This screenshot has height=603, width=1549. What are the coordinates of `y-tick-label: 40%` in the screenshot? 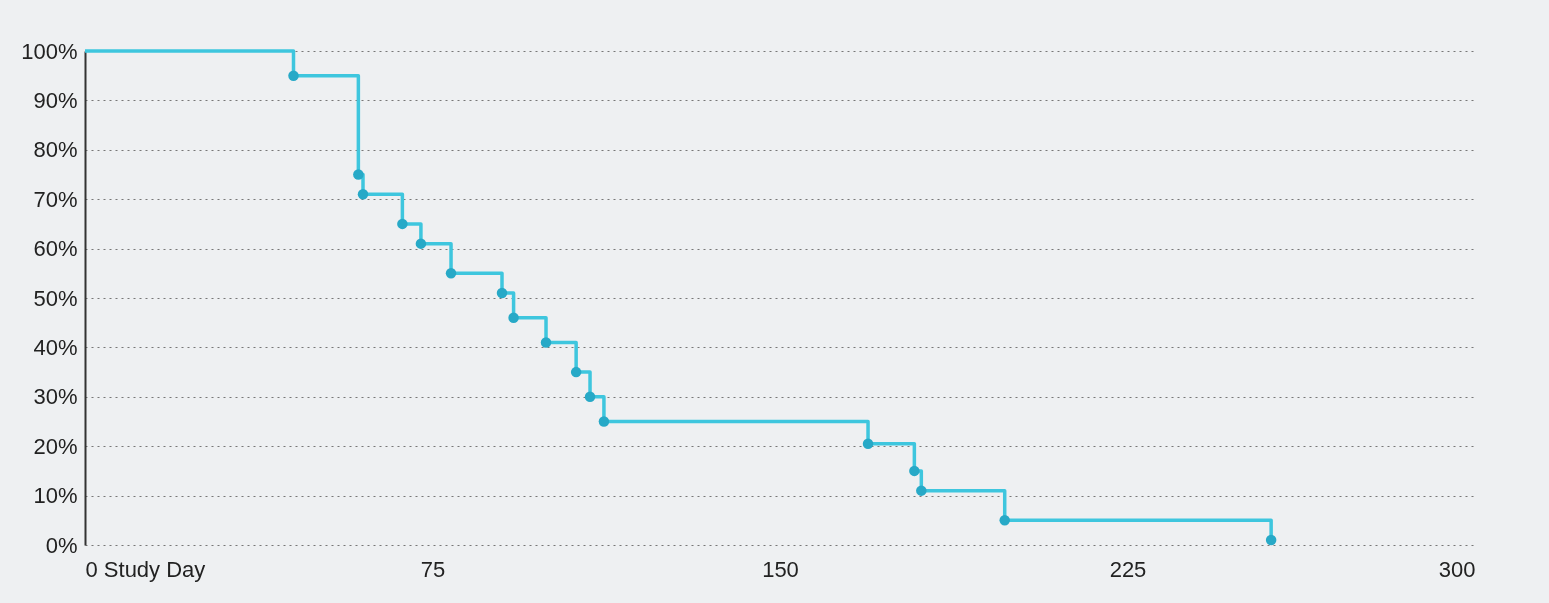 It's located at (55, 347).